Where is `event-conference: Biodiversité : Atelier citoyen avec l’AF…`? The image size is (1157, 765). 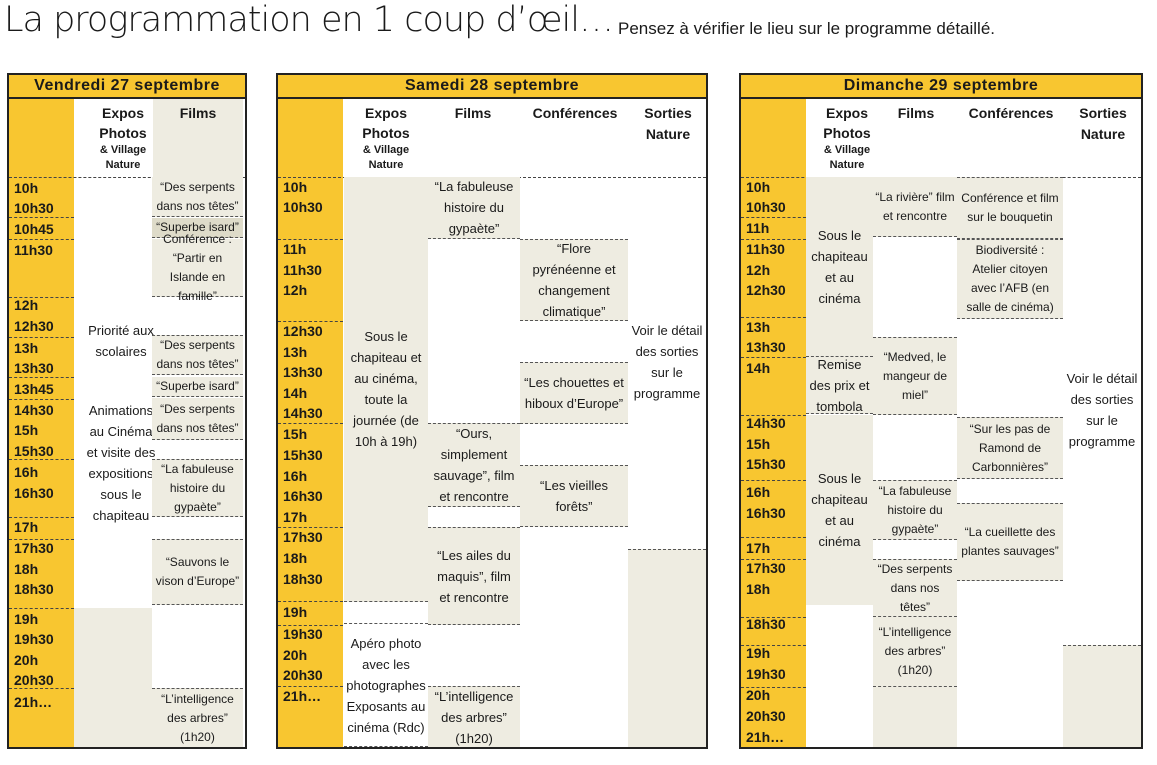
event-conference: Biodiversité : Atelier citoyen avec l’AF… is located at coordinates (1010, 279).